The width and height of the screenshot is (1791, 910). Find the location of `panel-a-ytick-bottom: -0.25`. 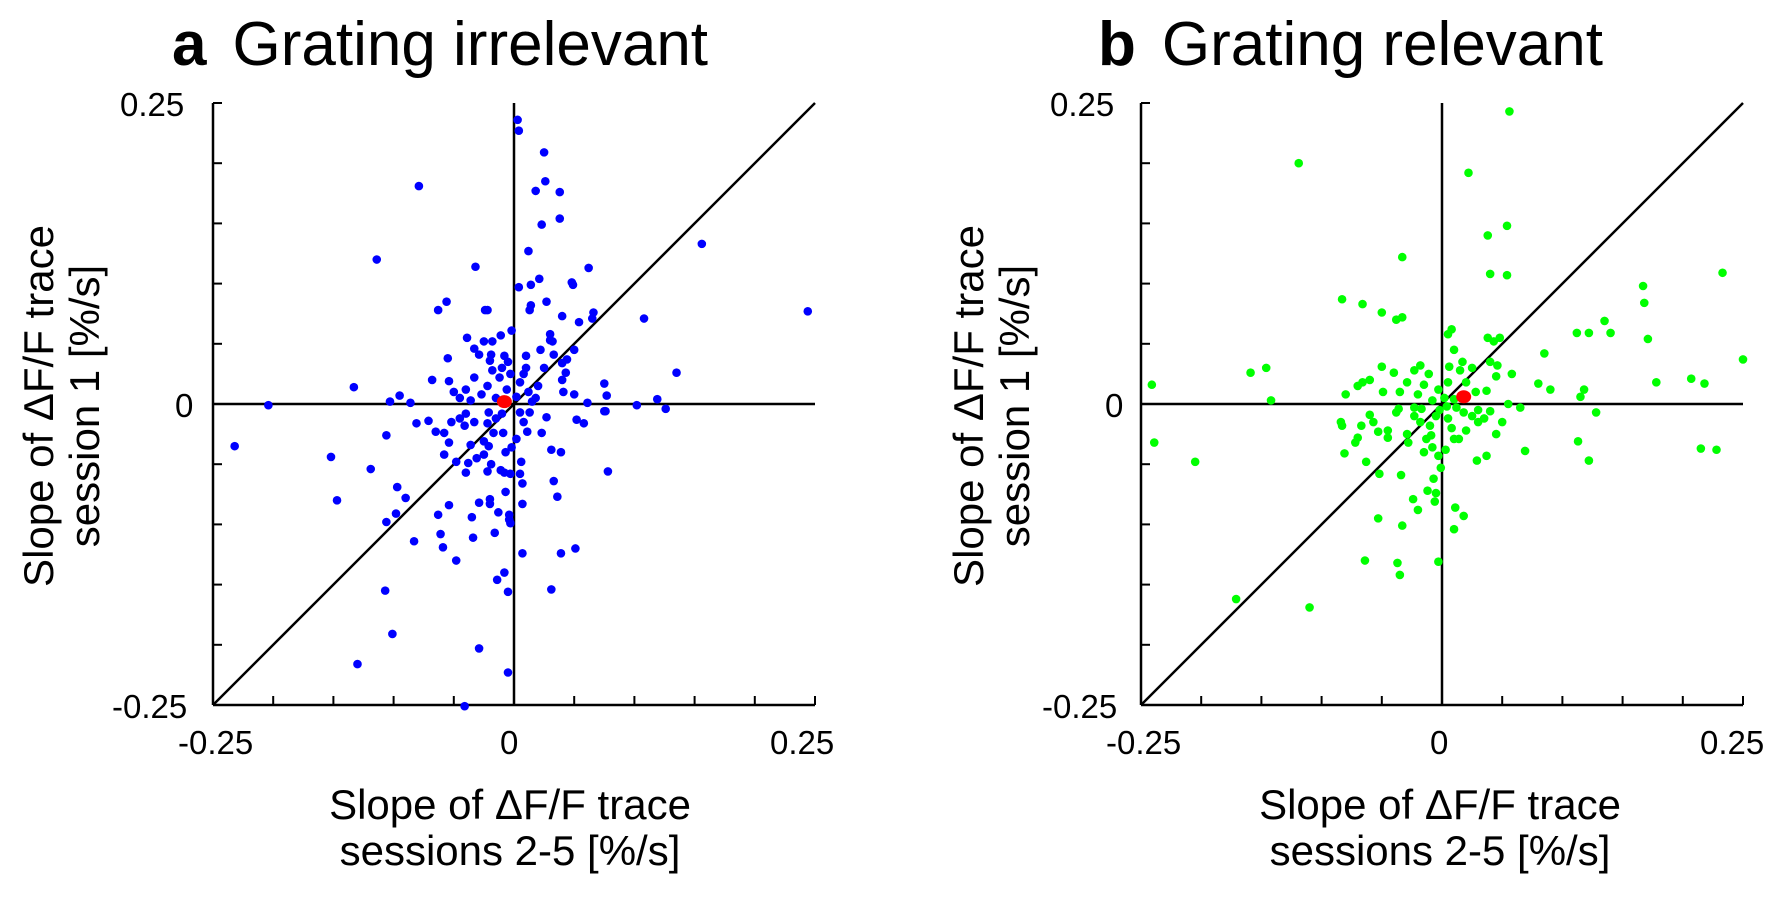

panel-a-ytick-bottom: -0.25 is located at coordinates (150, 706).